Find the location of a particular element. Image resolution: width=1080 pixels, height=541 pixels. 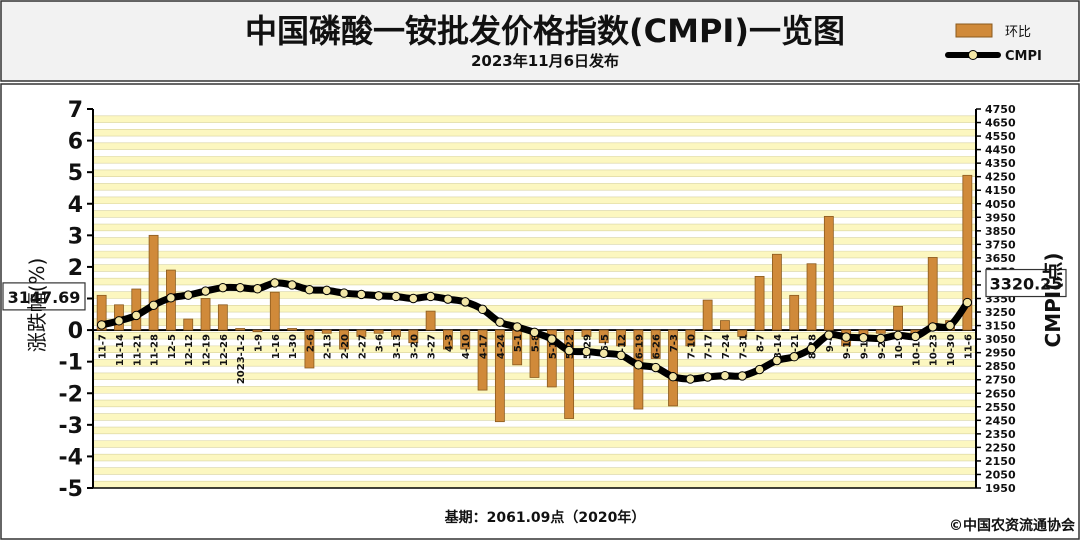

legend-line-label: CMPI is located at coordinates (1023, 56).